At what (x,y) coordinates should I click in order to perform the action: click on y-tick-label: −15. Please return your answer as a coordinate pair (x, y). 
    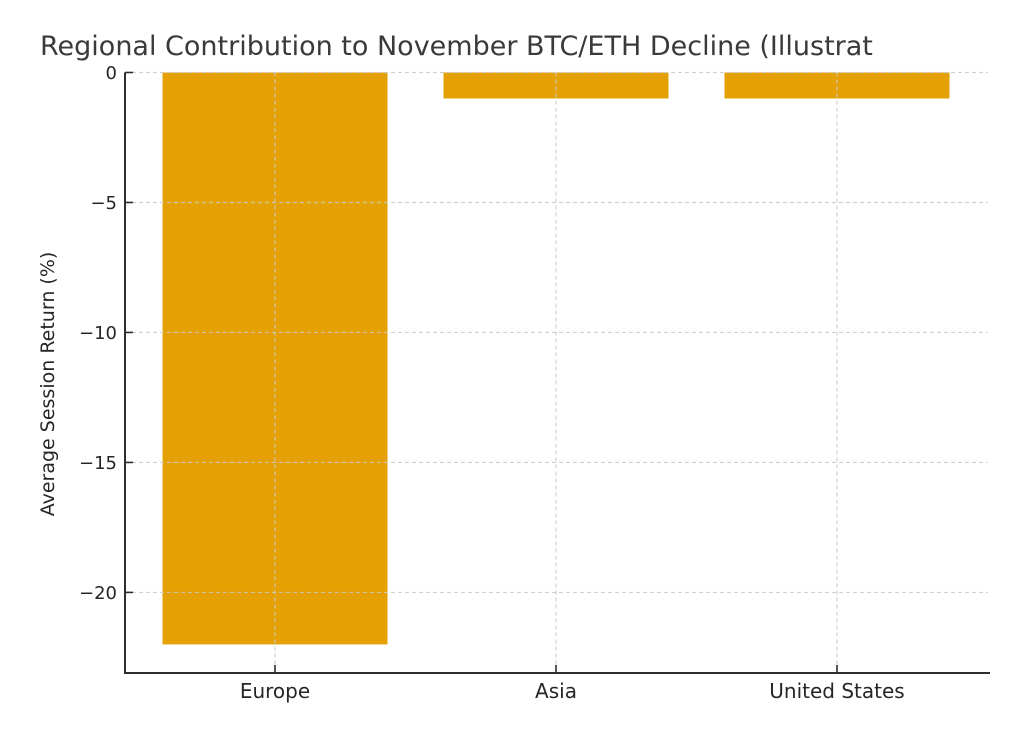
    Looking at the image, I should click on (98, 463).